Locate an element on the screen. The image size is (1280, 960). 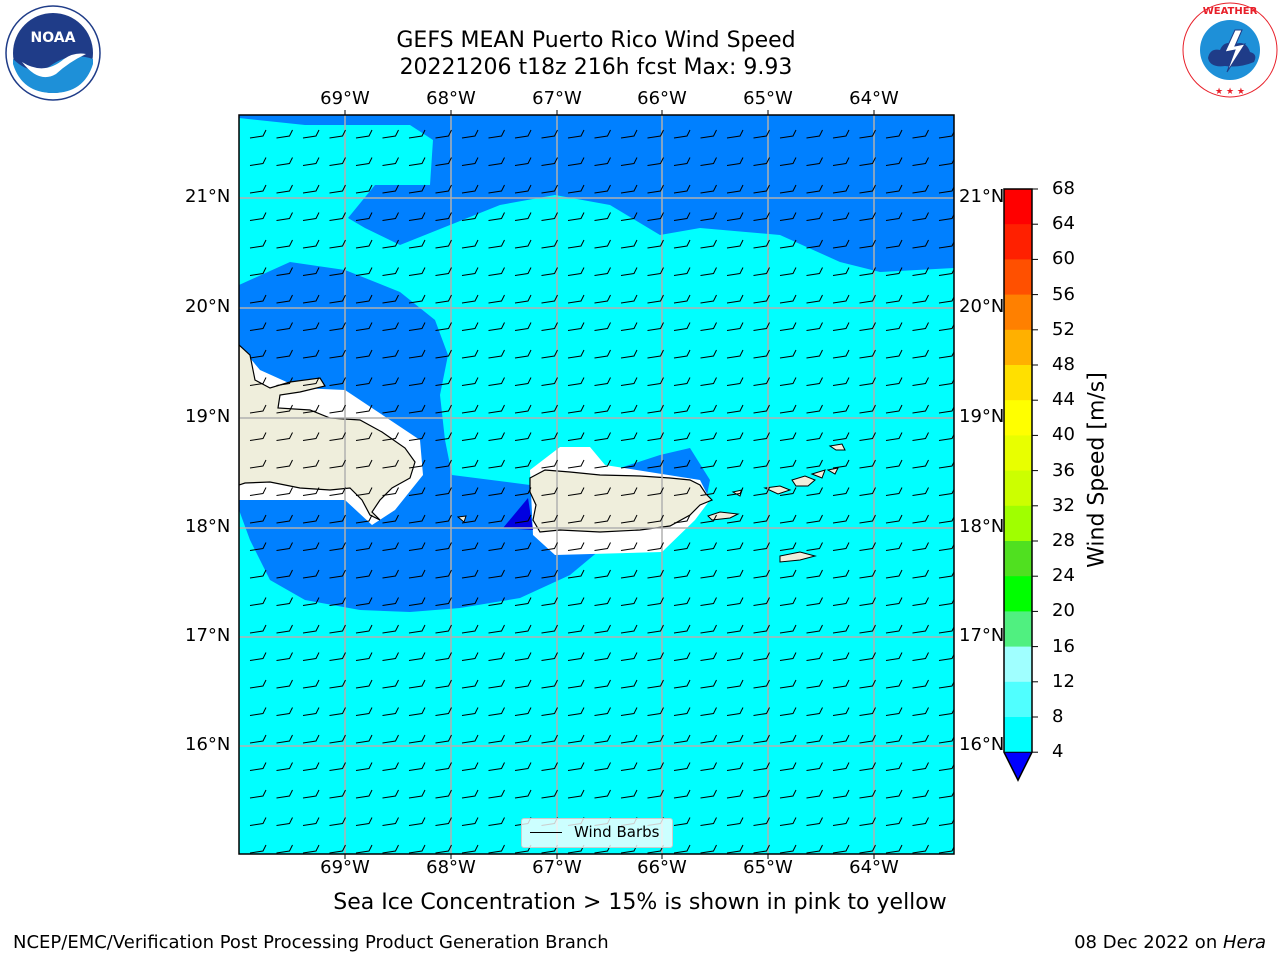
lat-label-right-20n: 20°N is located at coordinates (982, 306).